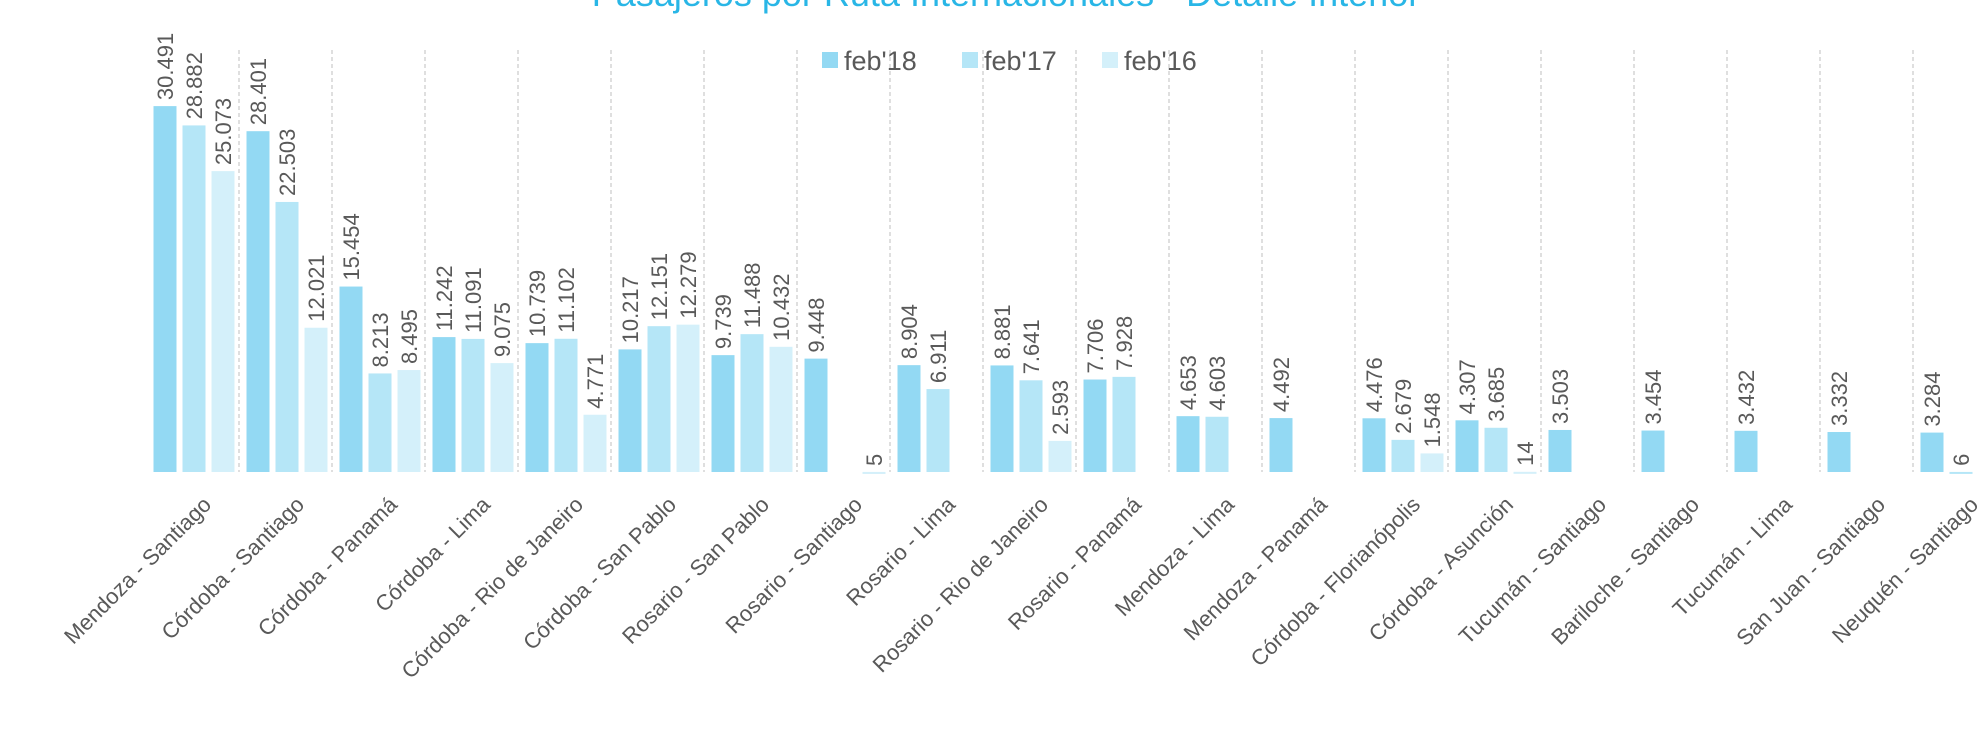 The width and height of the screenshot is (1988, 734). I want to click on value-label: 3.332, so click(1839, 398).